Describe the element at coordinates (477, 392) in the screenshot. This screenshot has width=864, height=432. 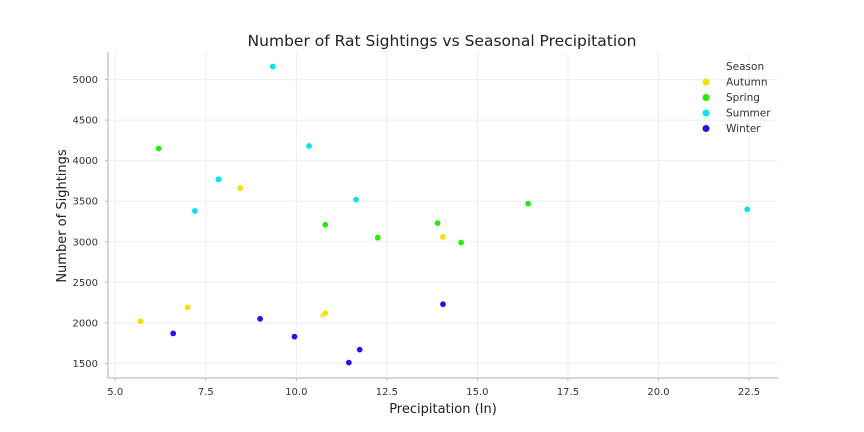
I see `x-tick-label: 15.0` at that location.